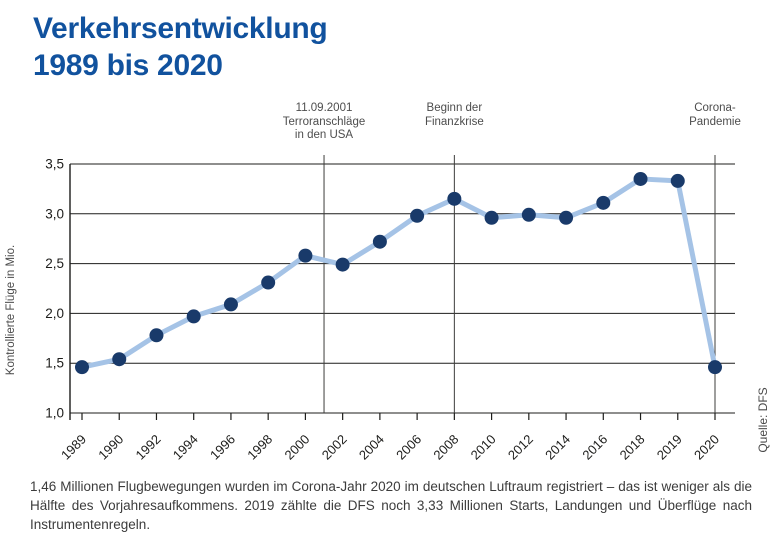 The height and width of the screenshot is (544, 780). What do you see at coordinates (371, 447) in the screenshot?
I see `x-tick-label: 2004` at bounding box center [371, 447].